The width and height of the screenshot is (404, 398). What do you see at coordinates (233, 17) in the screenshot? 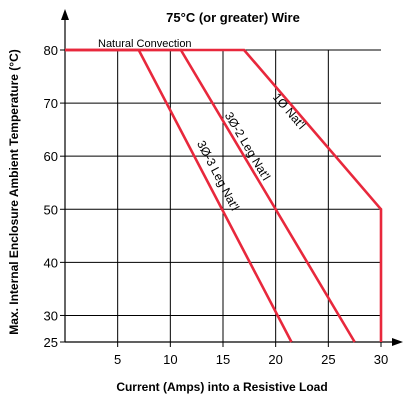
I see `chart-title: 75°C (or greater) Wire` at bounding box center [233, 17].